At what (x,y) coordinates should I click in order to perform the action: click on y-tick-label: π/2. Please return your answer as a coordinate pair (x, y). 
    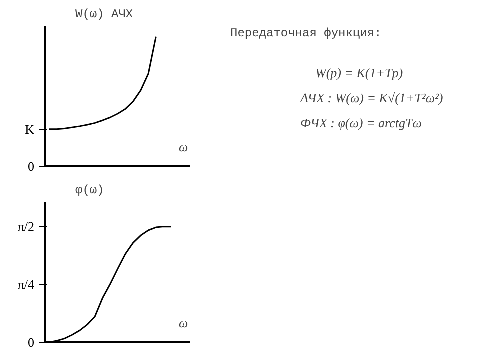
    Looking at the image, I should click on (26, 226).